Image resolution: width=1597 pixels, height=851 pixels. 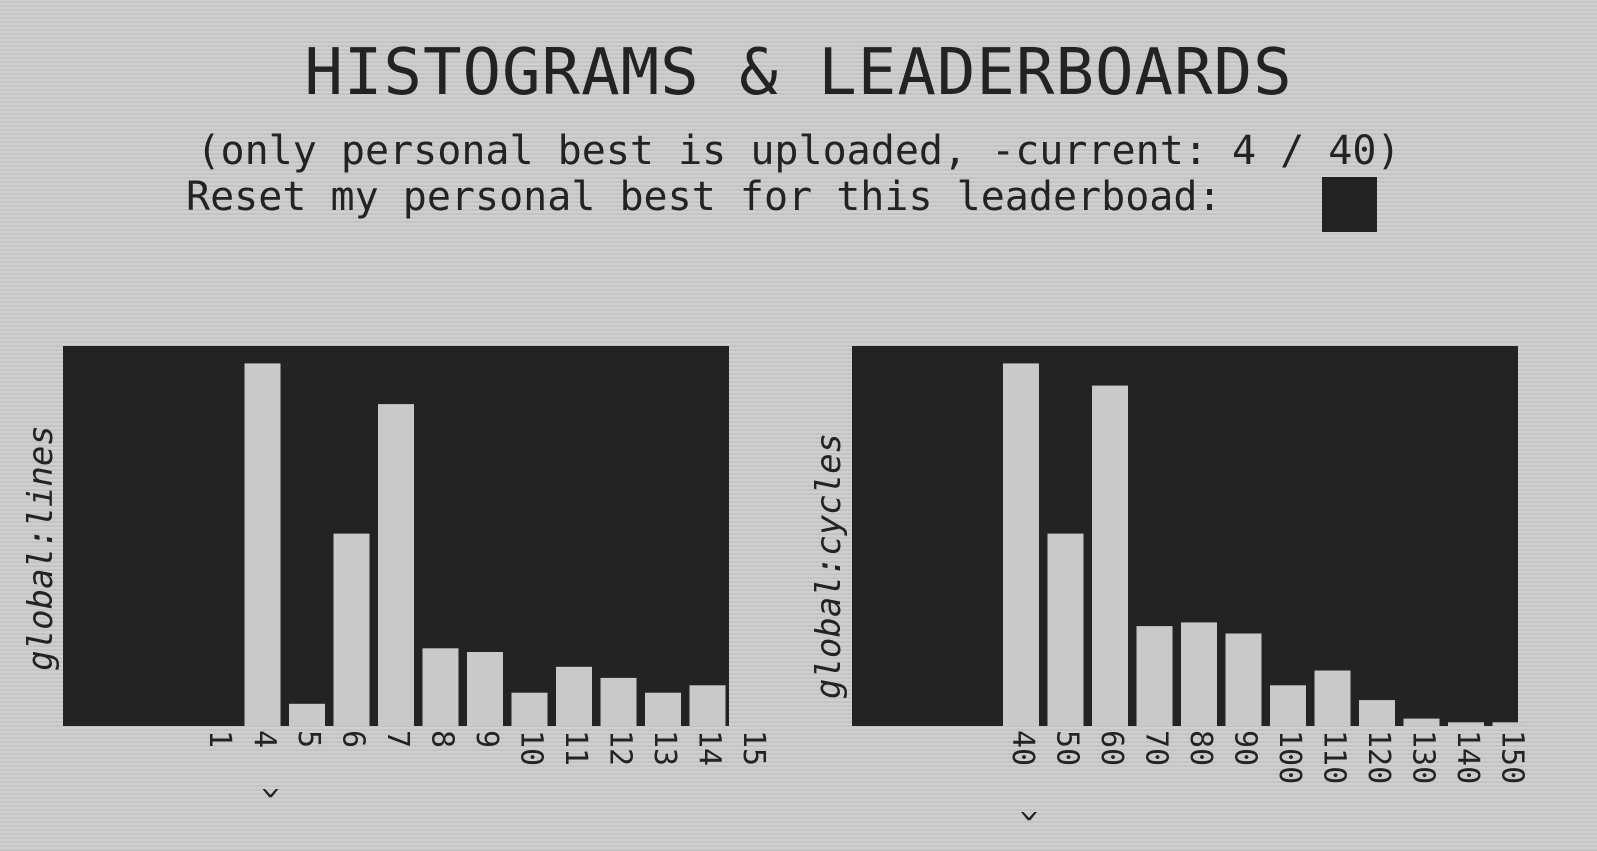 What do you see at coordinates (575, 748) in the screenshot?
I see `tick-label-11: 11` at bounding box center [575, 748].